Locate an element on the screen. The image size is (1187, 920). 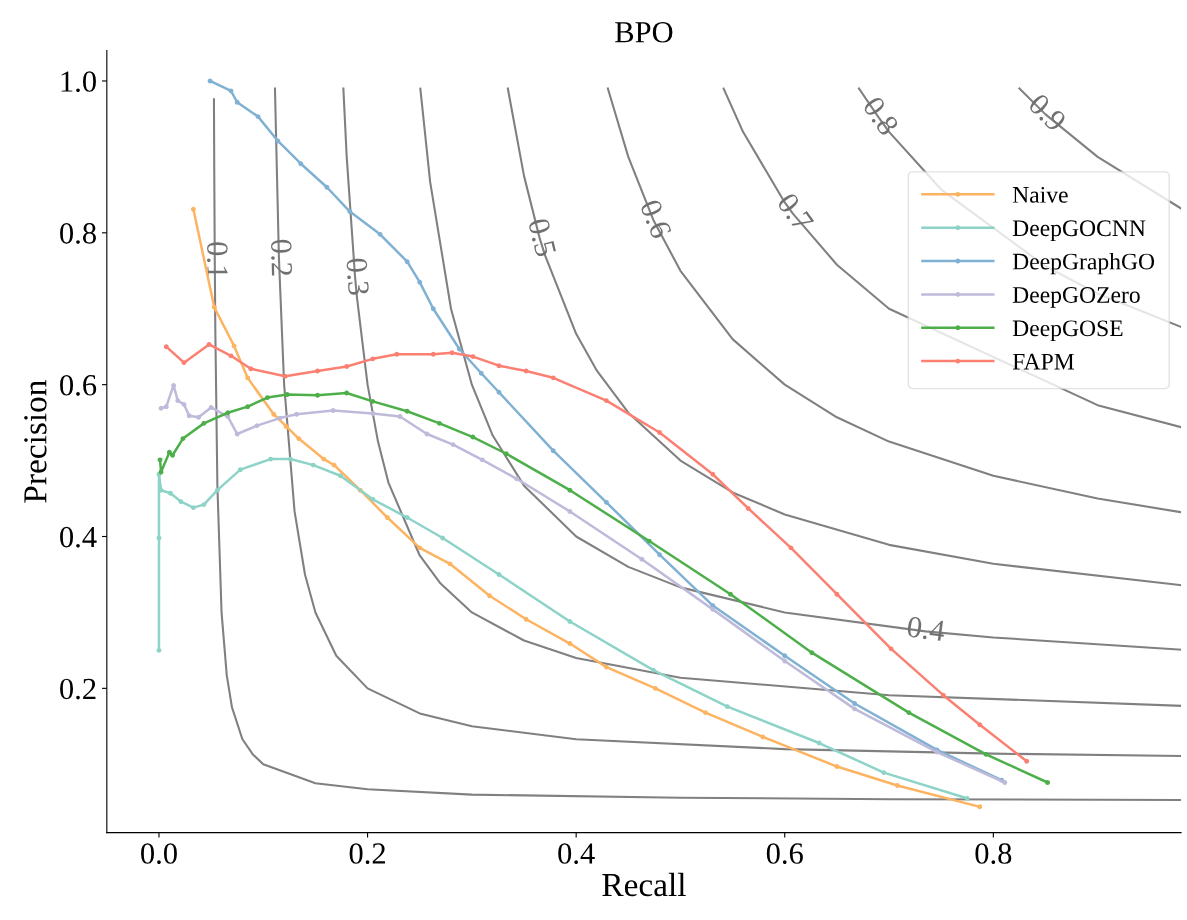
annotation: 0.5 is located at coordinates (542, 237).